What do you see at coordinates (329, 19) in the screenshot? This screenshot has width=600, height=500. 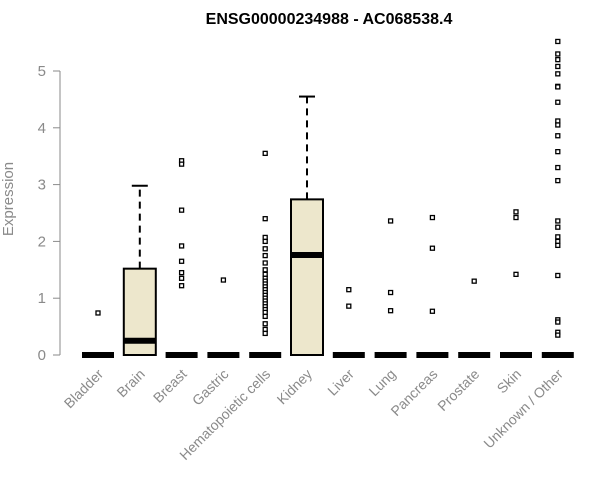 I see `chart-title: ENSG00000234988 - AC068538.4` at bounding box center [329, 19].